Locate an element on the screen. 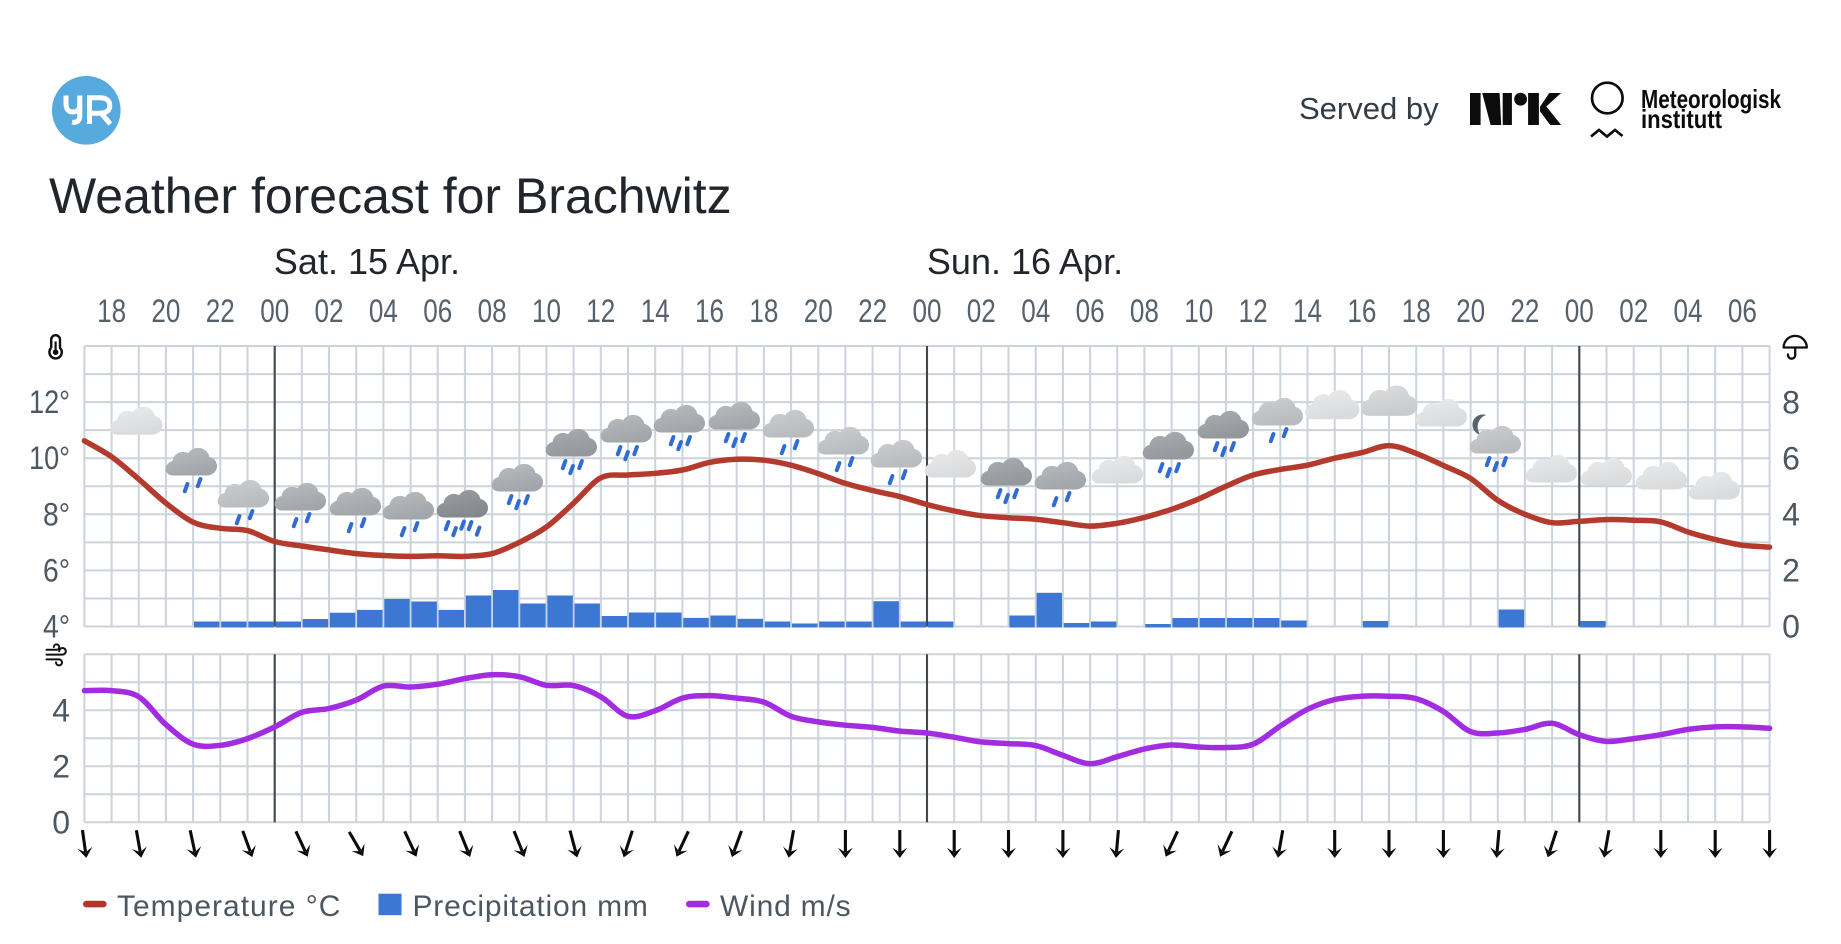  svg-text: 12° is located at coordinates (49, 402).